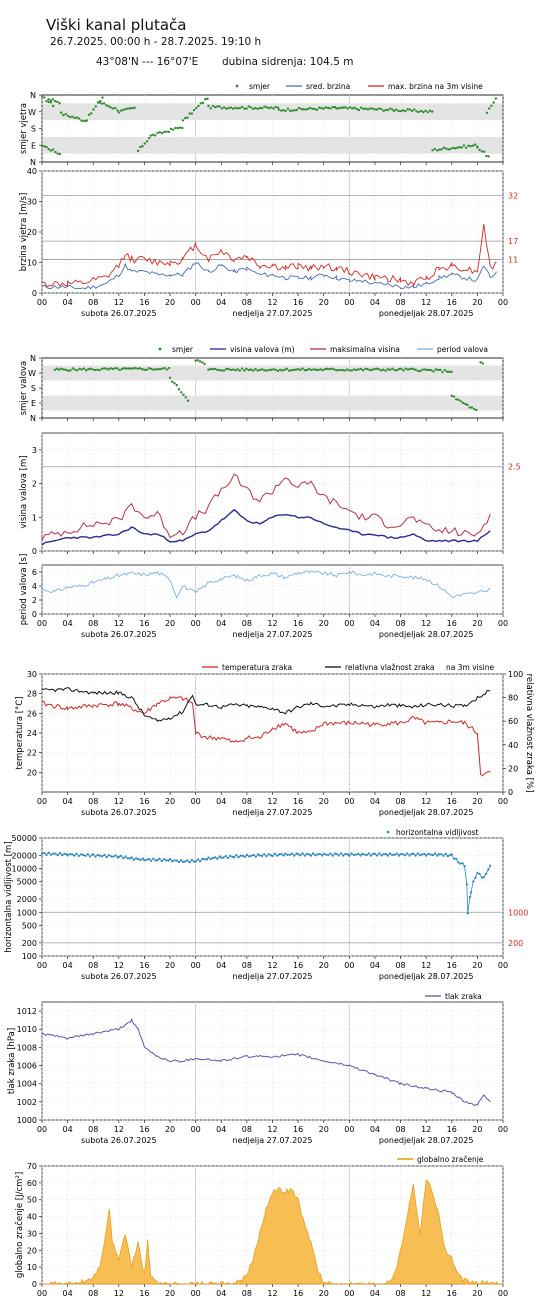  I want to click on wave-period-xtick-label-14: 08, so click(400, 623).